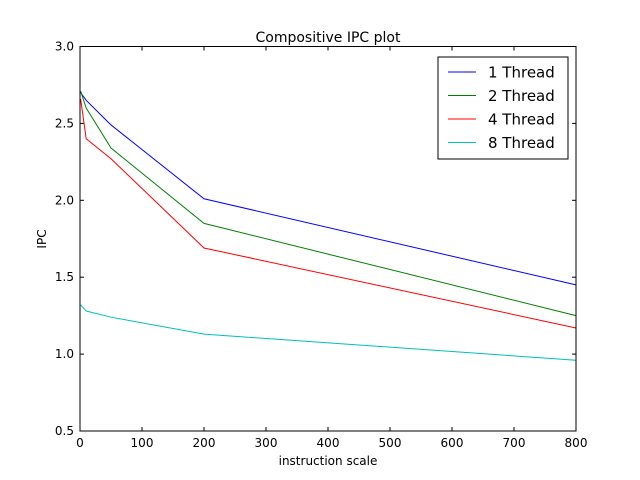 The height and width of the screenshot is (480, 640). Describe the element at coordinates (42, 238) in the screenshot. I see `y-axis-label: IPC` at that location.